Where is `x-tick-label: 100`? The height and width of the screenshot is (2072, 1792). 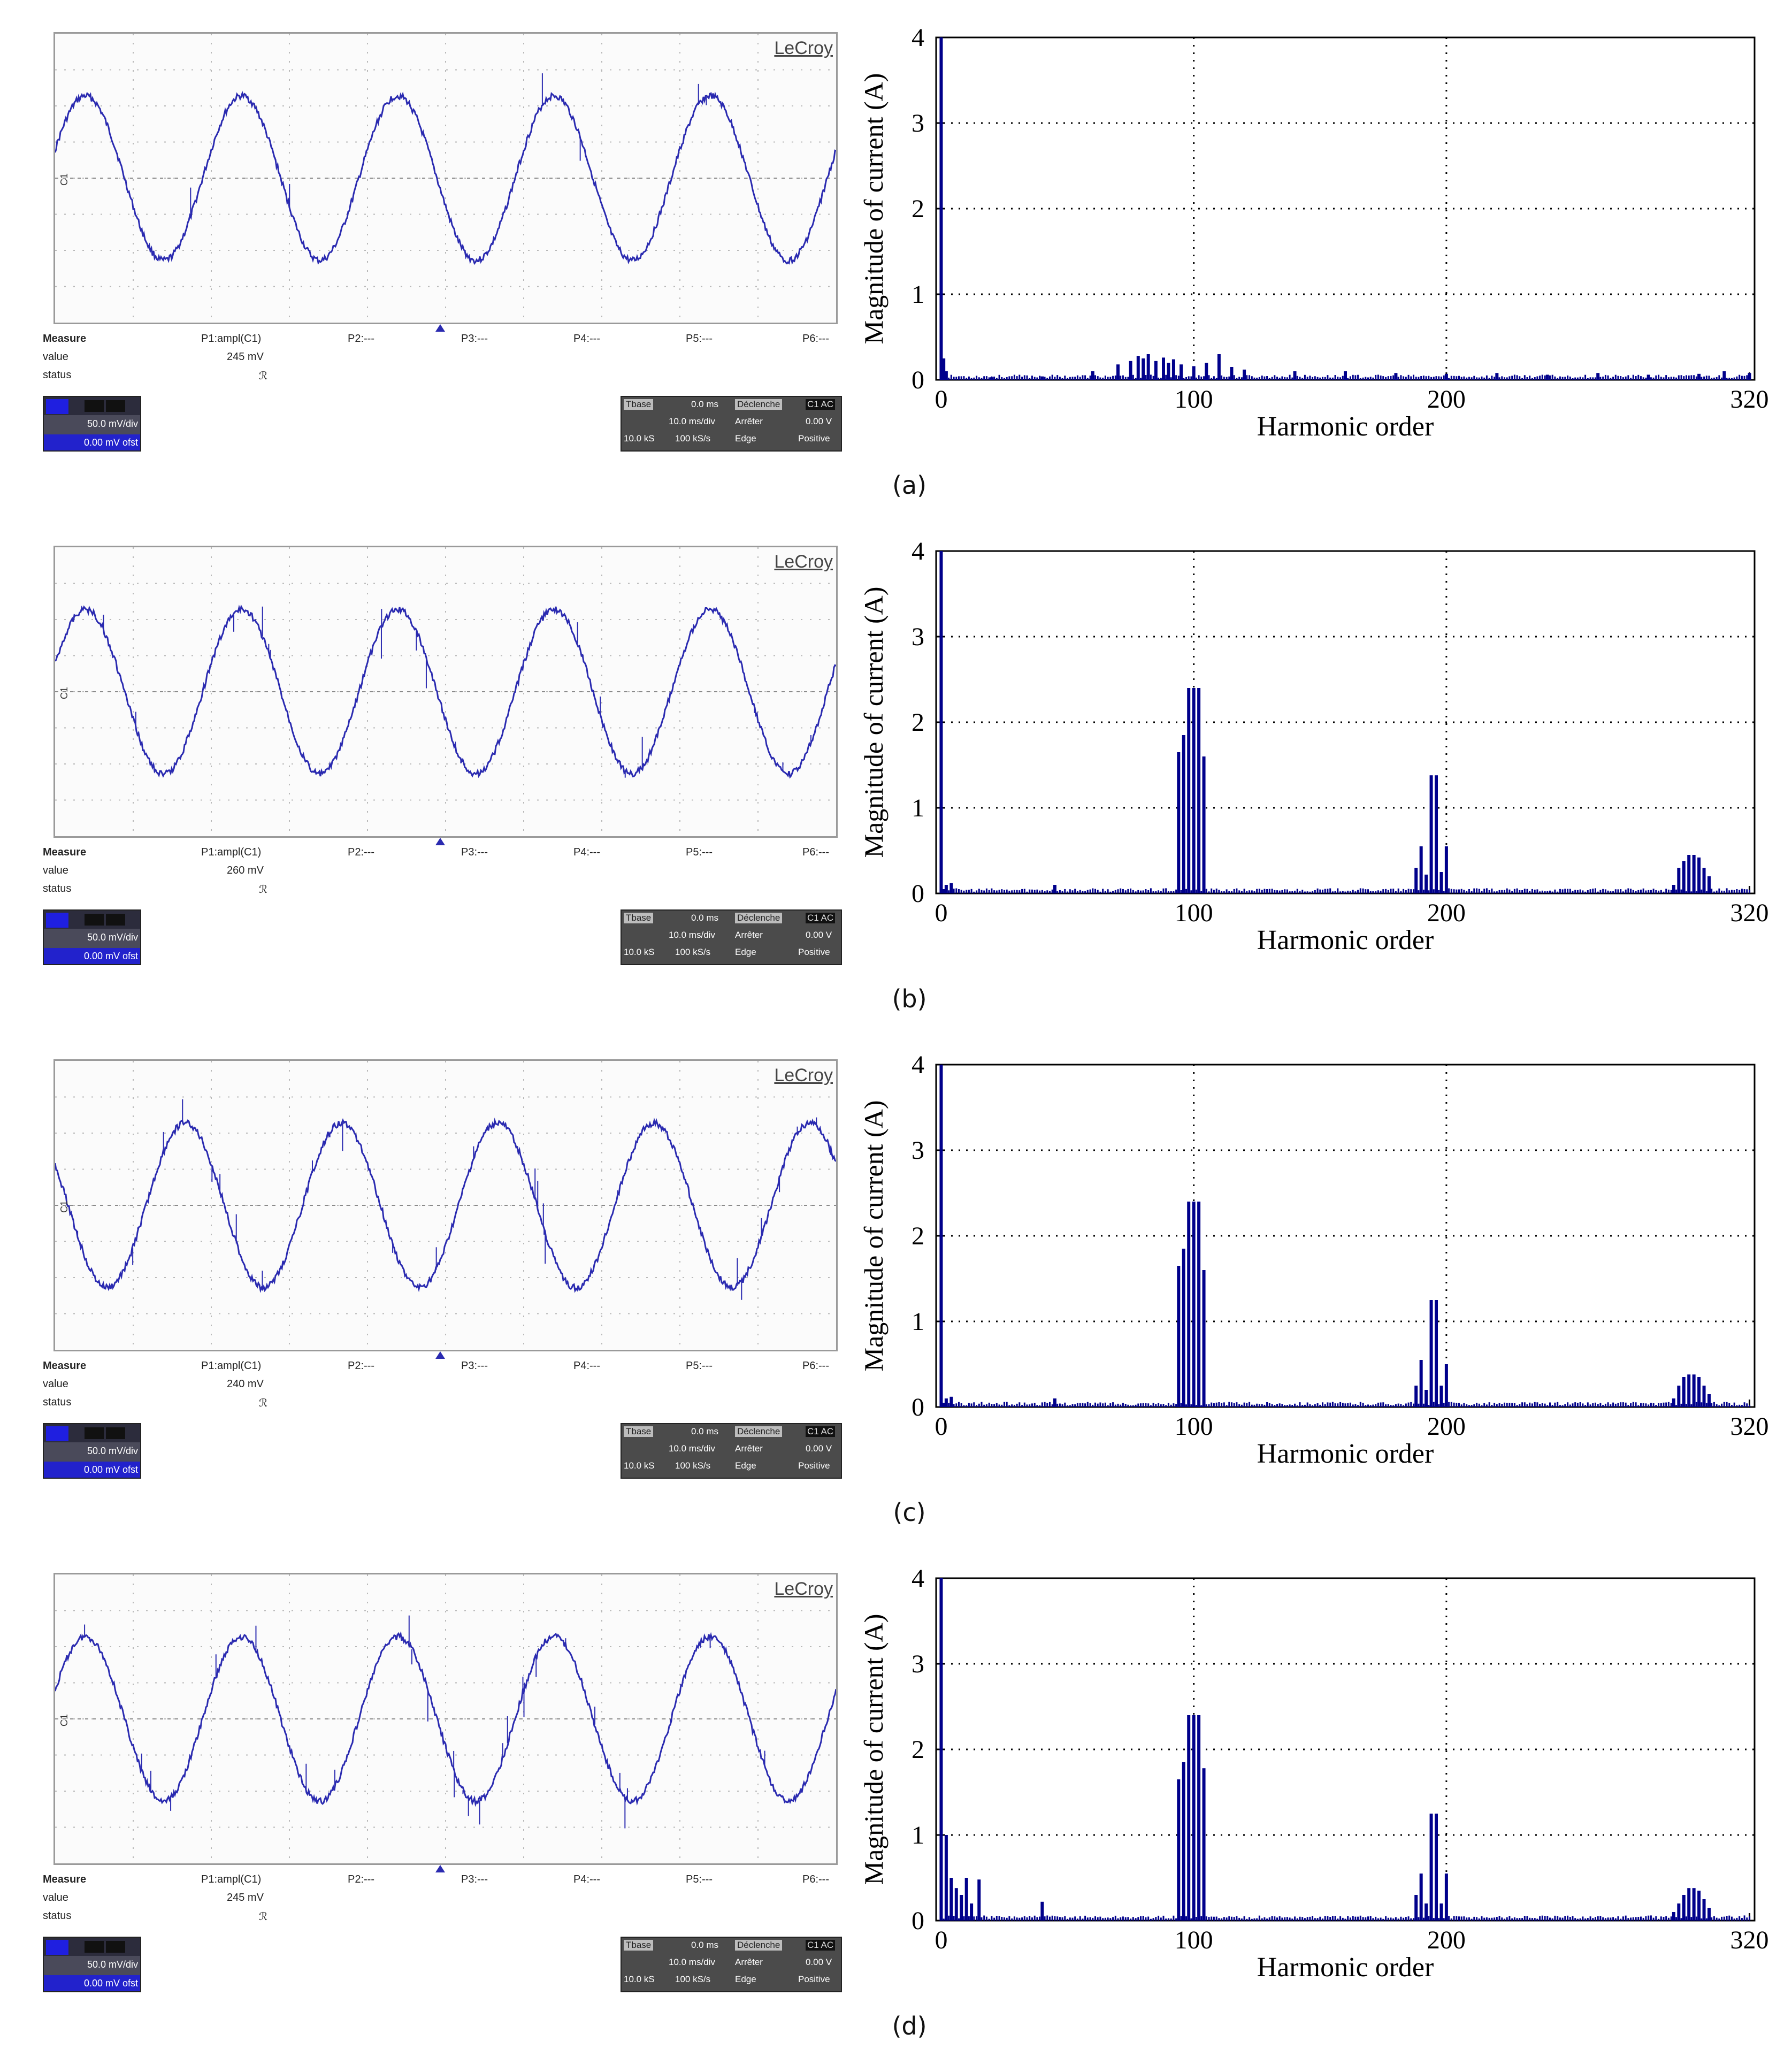
x-tick-label: 100 is located at coordinates (1194, 913).